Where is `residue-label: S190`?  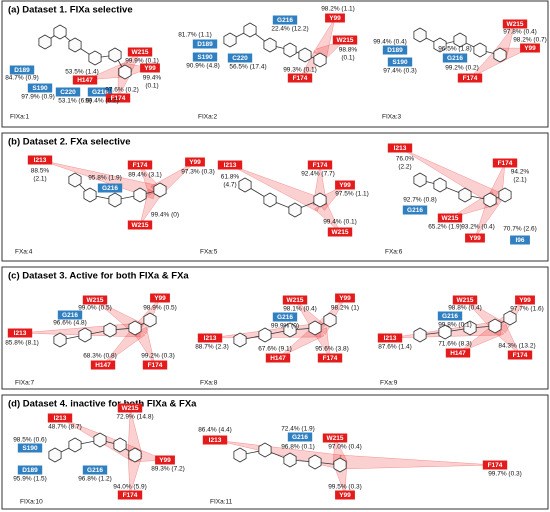 residue-label: S190 is located at coordinates (40, 88).